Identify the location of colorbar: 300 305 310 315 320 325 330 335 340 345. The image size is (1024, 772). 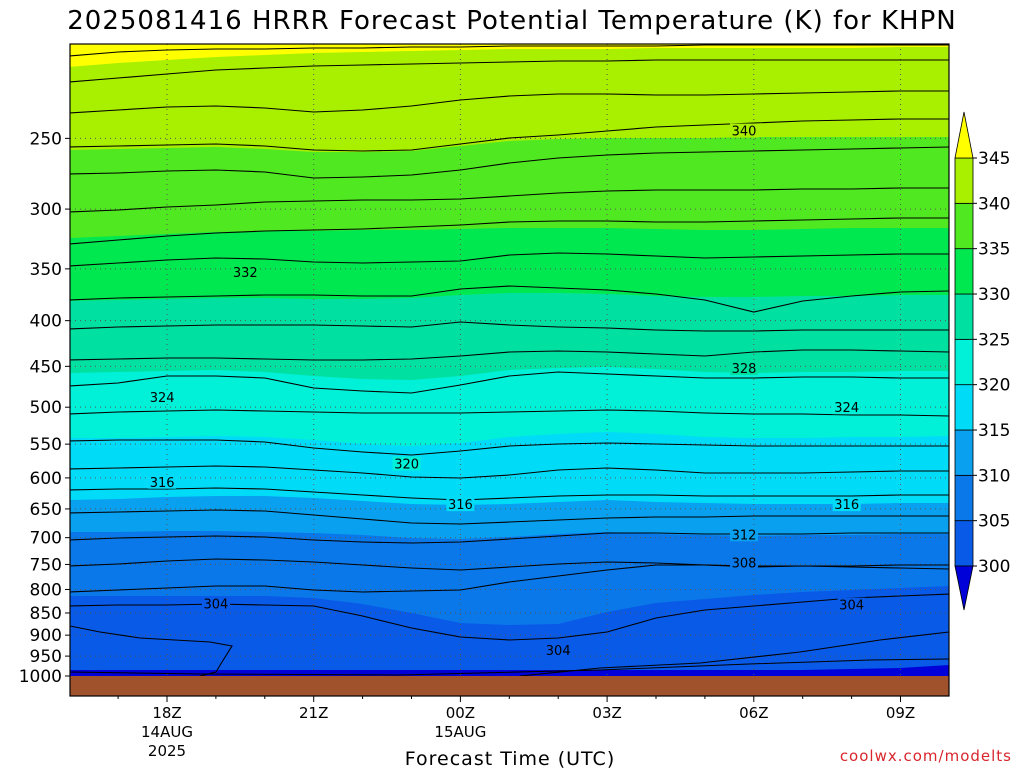
(982, 361).